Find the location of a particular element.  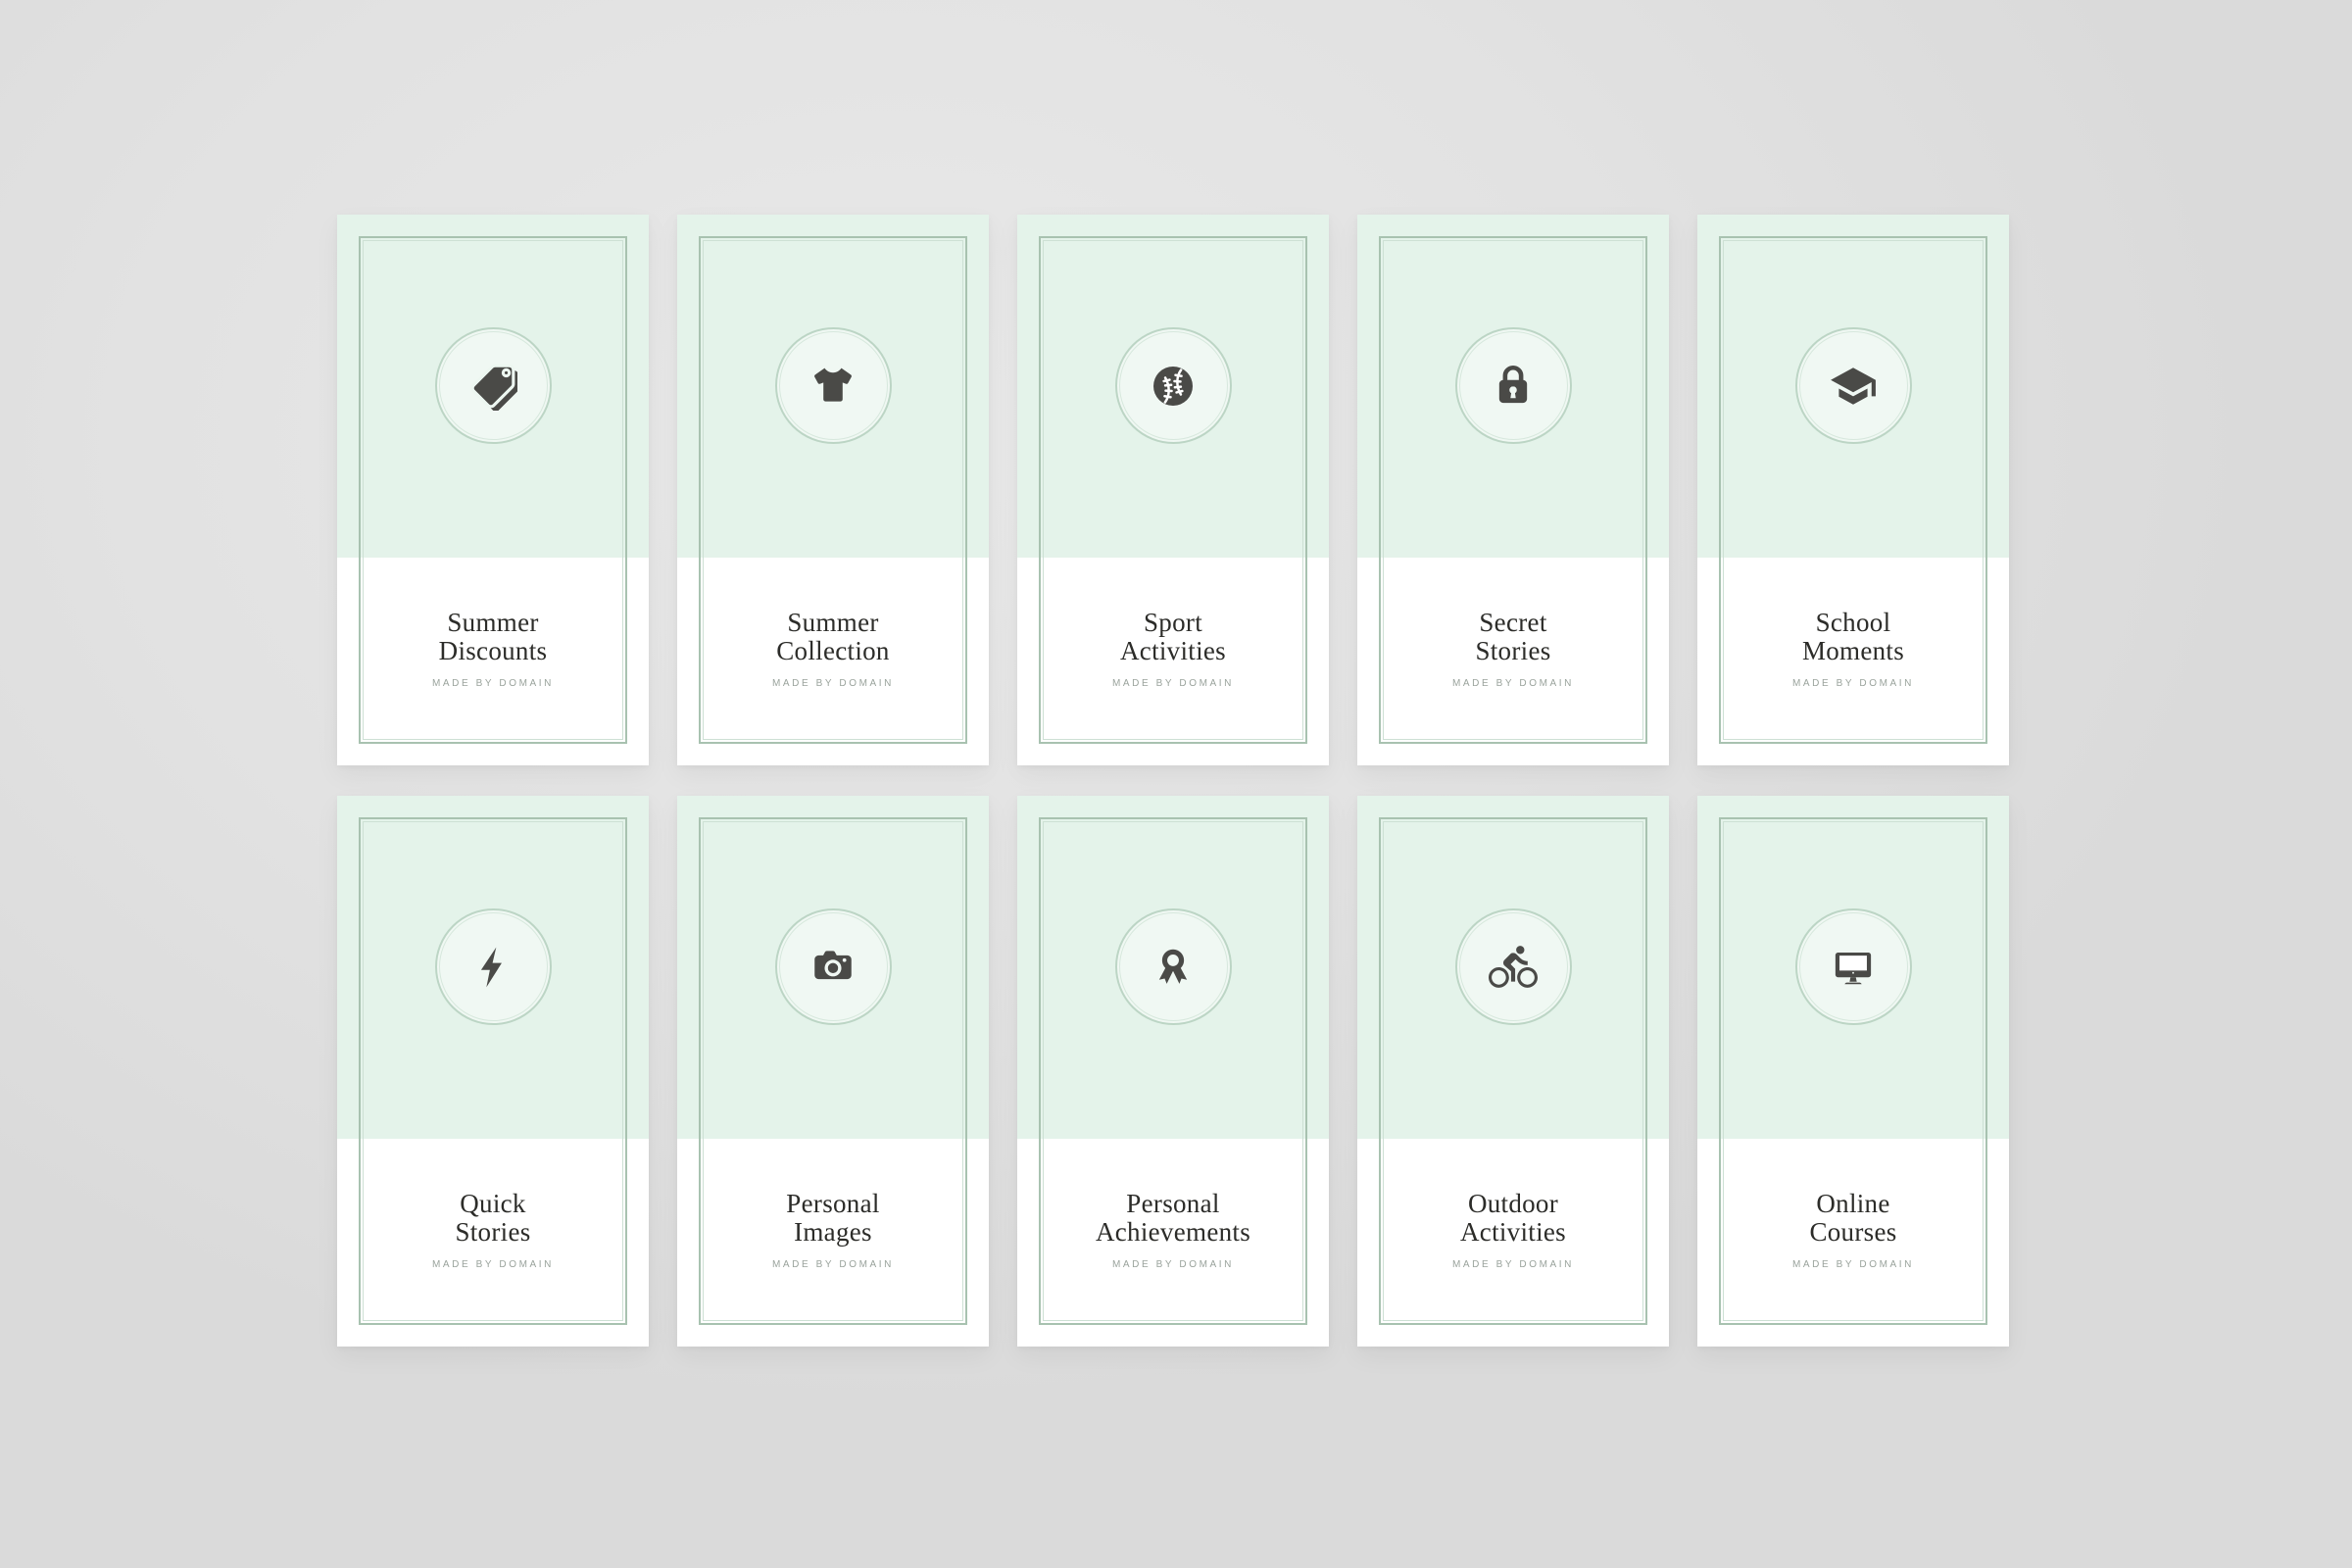

card-online-courses: Online Courses MADE BY DOMAIN is located at coordinates (1853, 1071).